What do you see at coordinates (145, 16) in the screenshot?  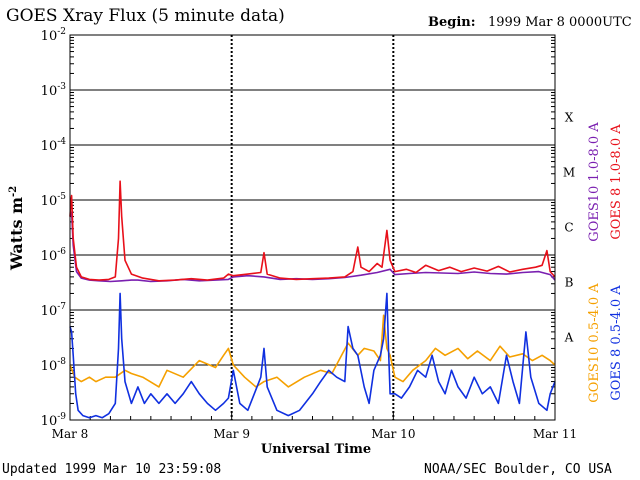 I see `chart-title: GOES Xray Flux (5 minute data)` at bounding box center [145, 16].